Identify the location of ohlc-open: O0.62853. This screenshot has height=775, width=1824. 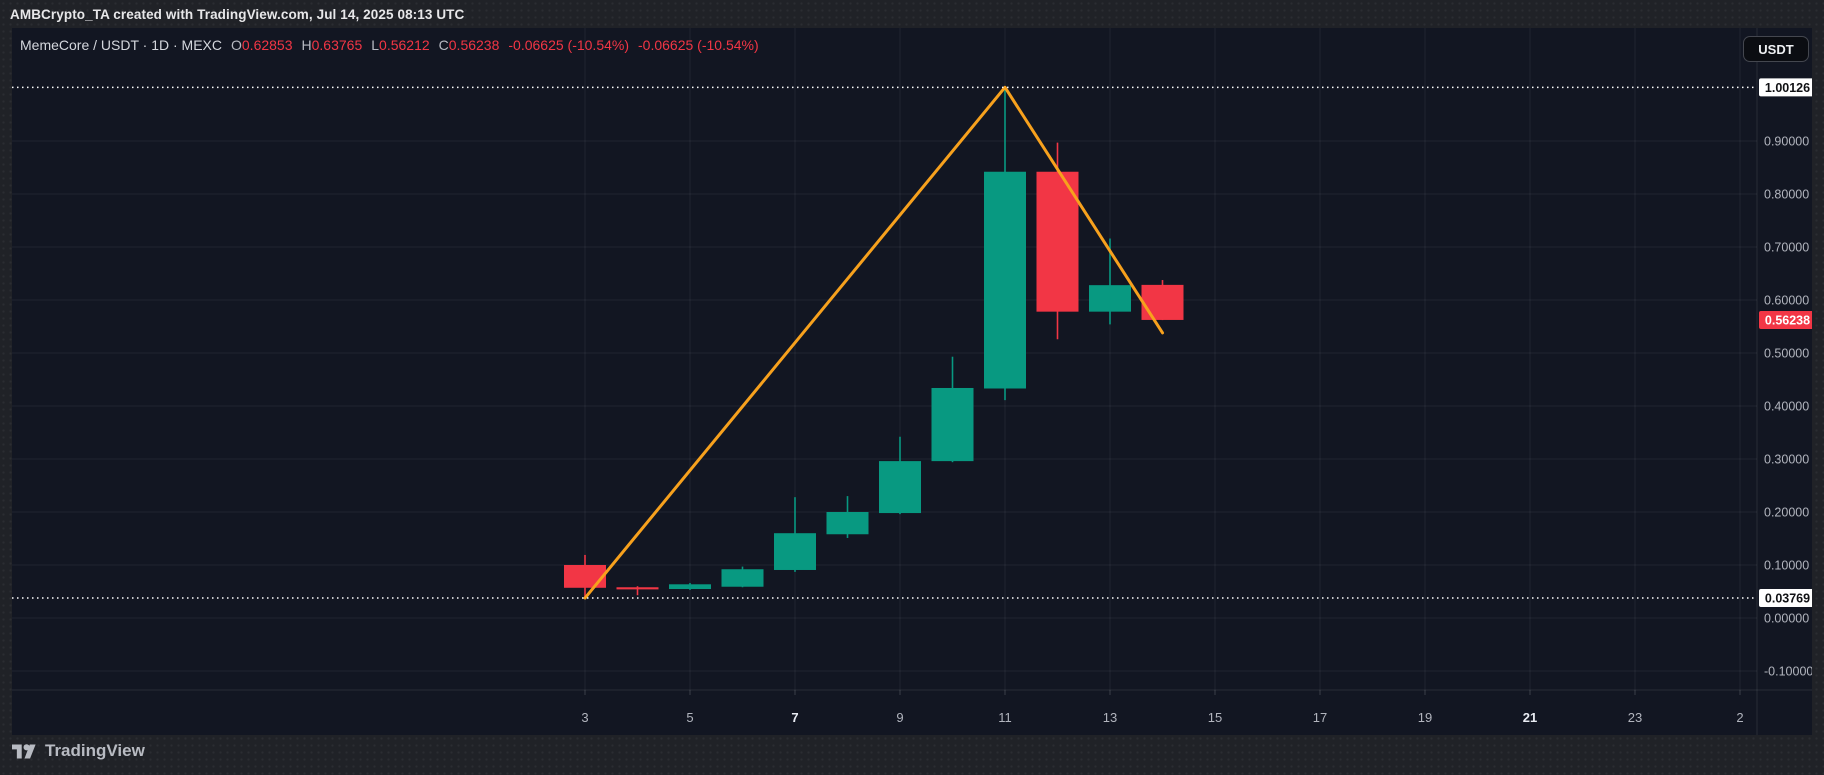
(262, 45).